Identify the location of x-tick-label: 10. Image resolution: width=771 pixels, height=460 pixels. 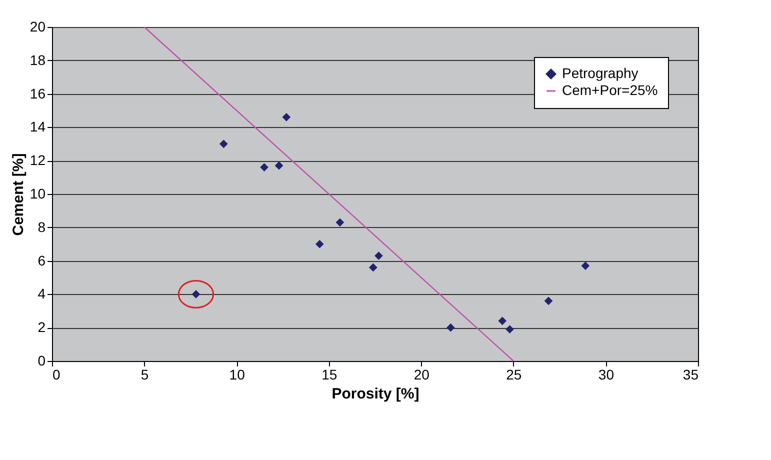
(237, 374).